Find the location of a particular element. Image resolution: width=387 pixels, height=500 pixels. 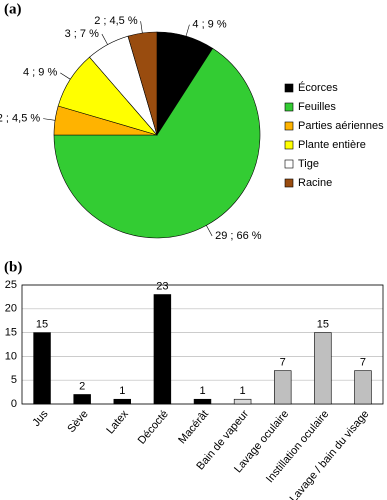

y-tick-label: 15 is located at coordinates (11, 333).